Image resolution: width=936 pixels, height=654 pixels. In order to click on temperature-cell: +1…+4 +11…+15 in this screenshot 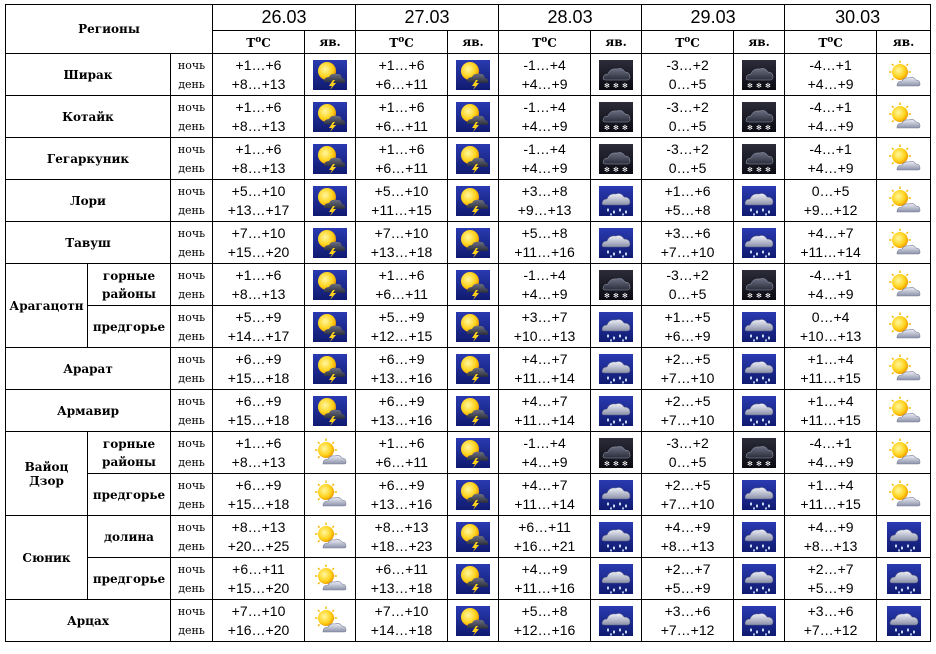, I will do `click(831, 494)`.